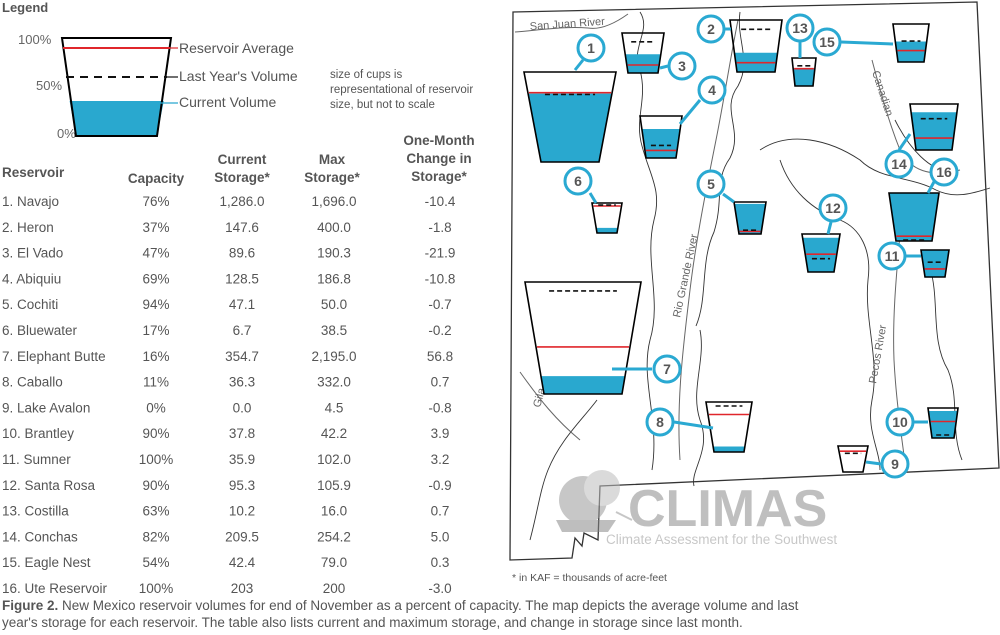  Describe the element at coordinates (900, 422) in the screenshot. I see `callout-number: 10` at that location.